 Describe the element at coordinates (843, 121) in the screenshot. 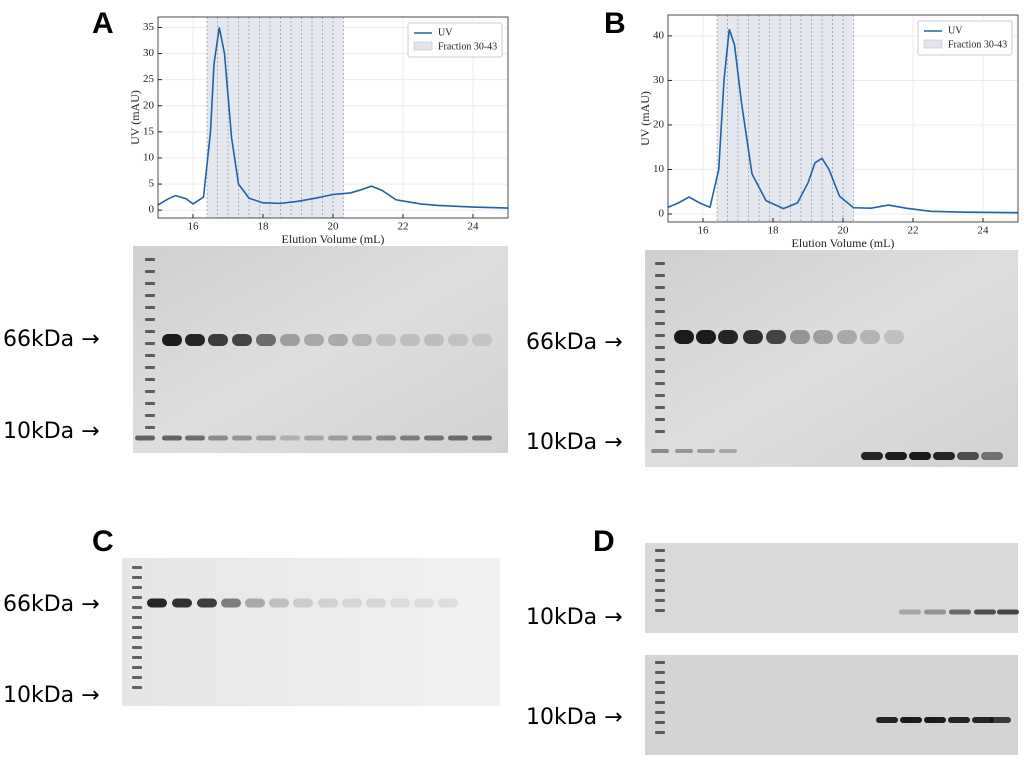

I see `uv-line` at that location.